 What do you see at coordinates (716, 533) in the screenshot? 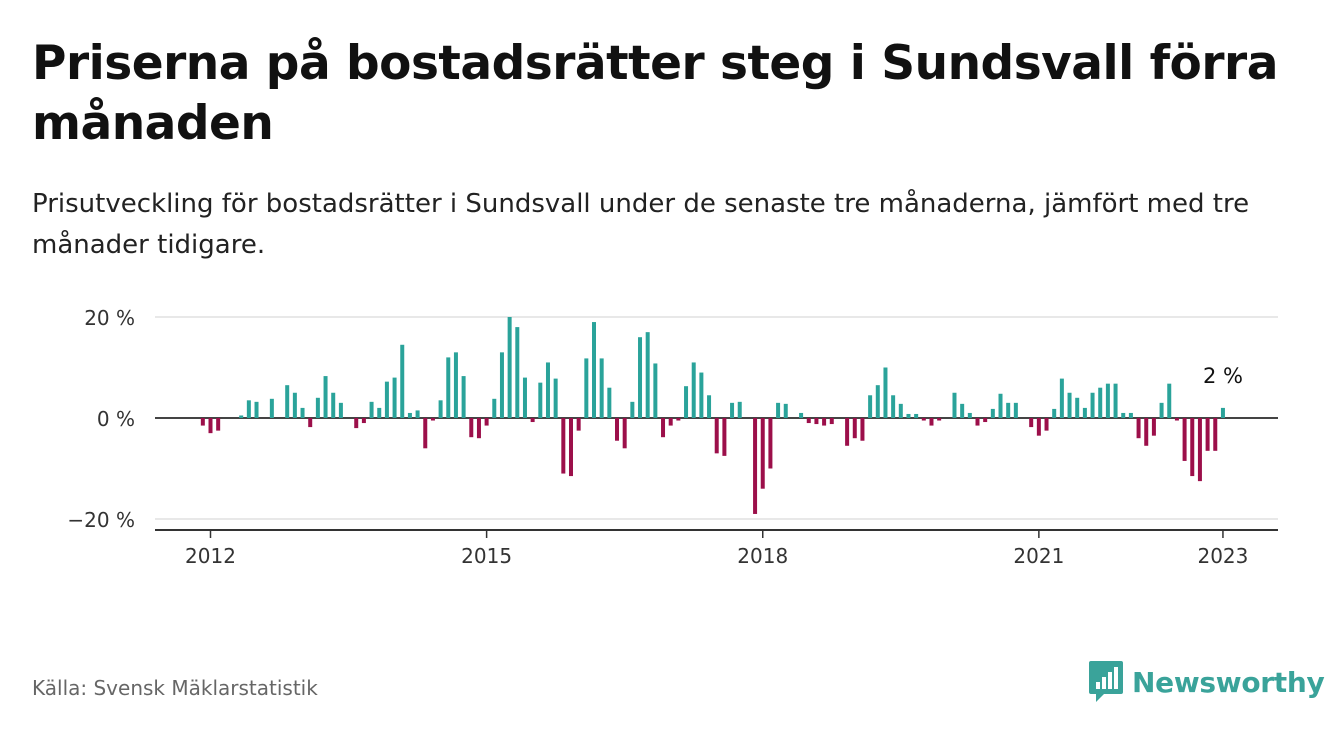
I see `axis-layer` at bounding box center [716, 533].